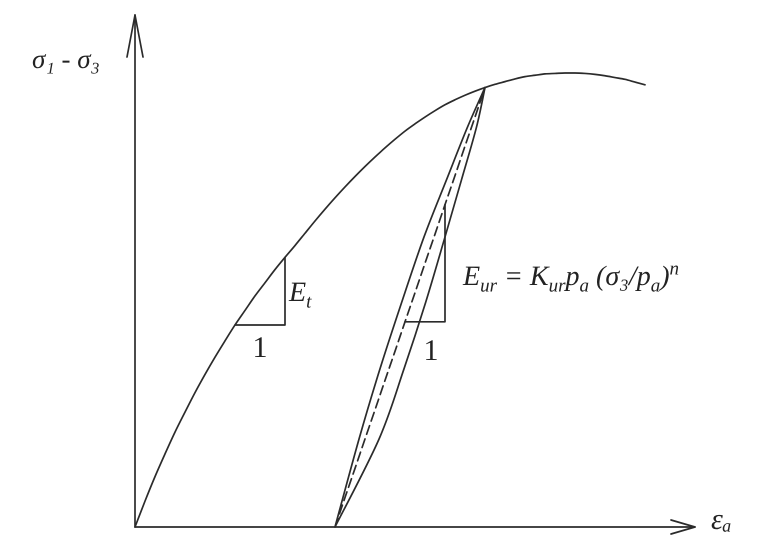  Describe the element at coordinates (571, 277) in the screenshot. I see `text: E$_{ur}$ = K$_{ur}$p$_{a}$ (σ₃/p$_{a}$)$^{n}$` at that location.